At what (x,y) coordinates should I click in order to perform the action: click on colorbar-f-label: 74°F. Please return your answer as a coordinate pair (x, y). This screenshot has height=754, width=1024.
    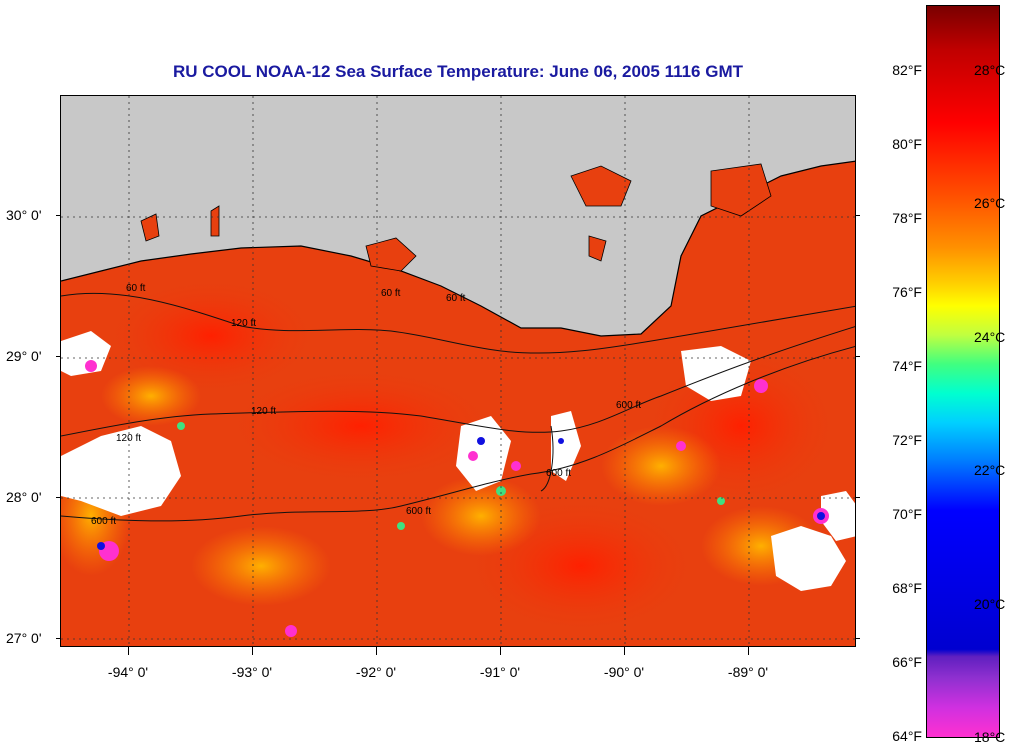
    Looking at the image, I should click on (907, 366).